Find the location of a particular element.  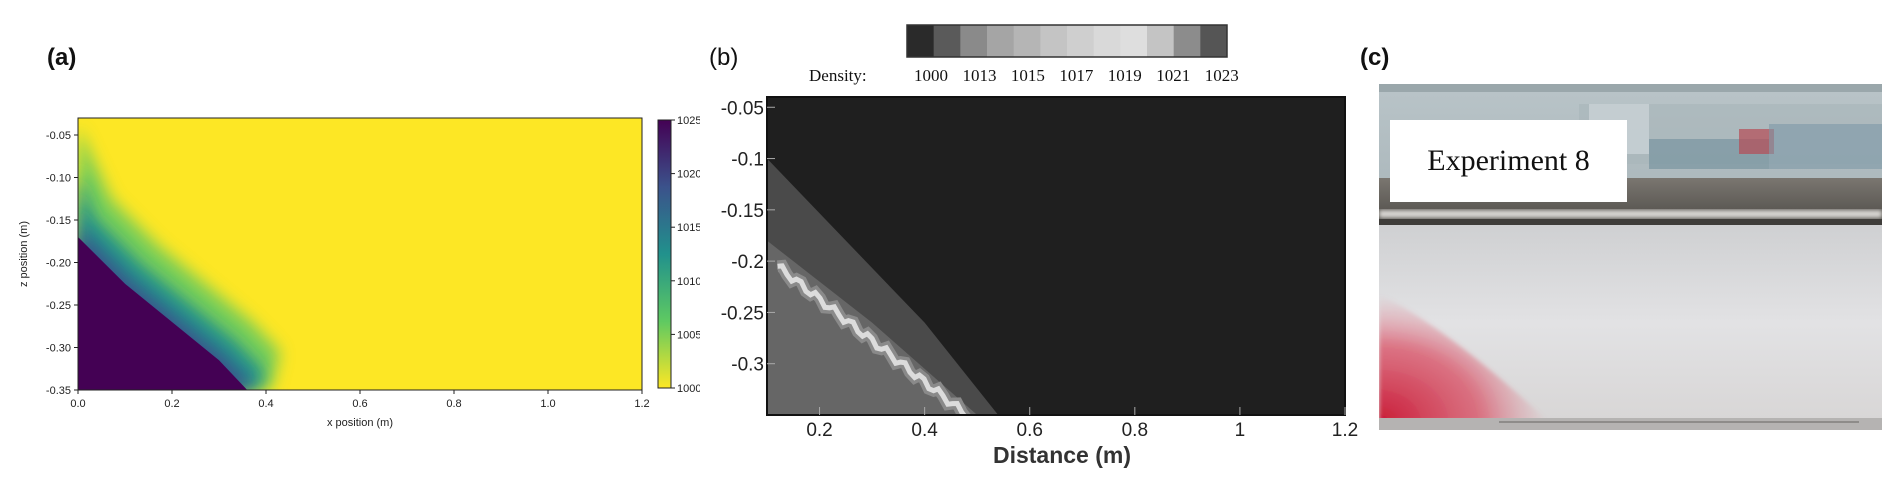

x-tick-label-a: 1.0 is located at coordinates (547, 404).